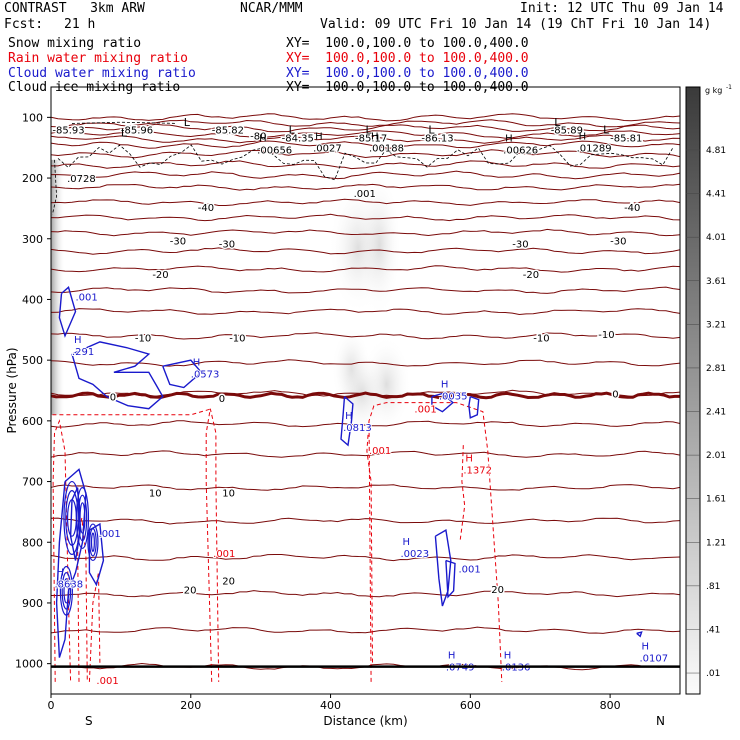 Image resolution: width=740 pixels, height=740 pixels. What do you see at coordinates (622, 8) in the screenshot?
I see `init-time: Init: 12 UTC Thu 09 Jan 14` at bounding box center [622, 8].